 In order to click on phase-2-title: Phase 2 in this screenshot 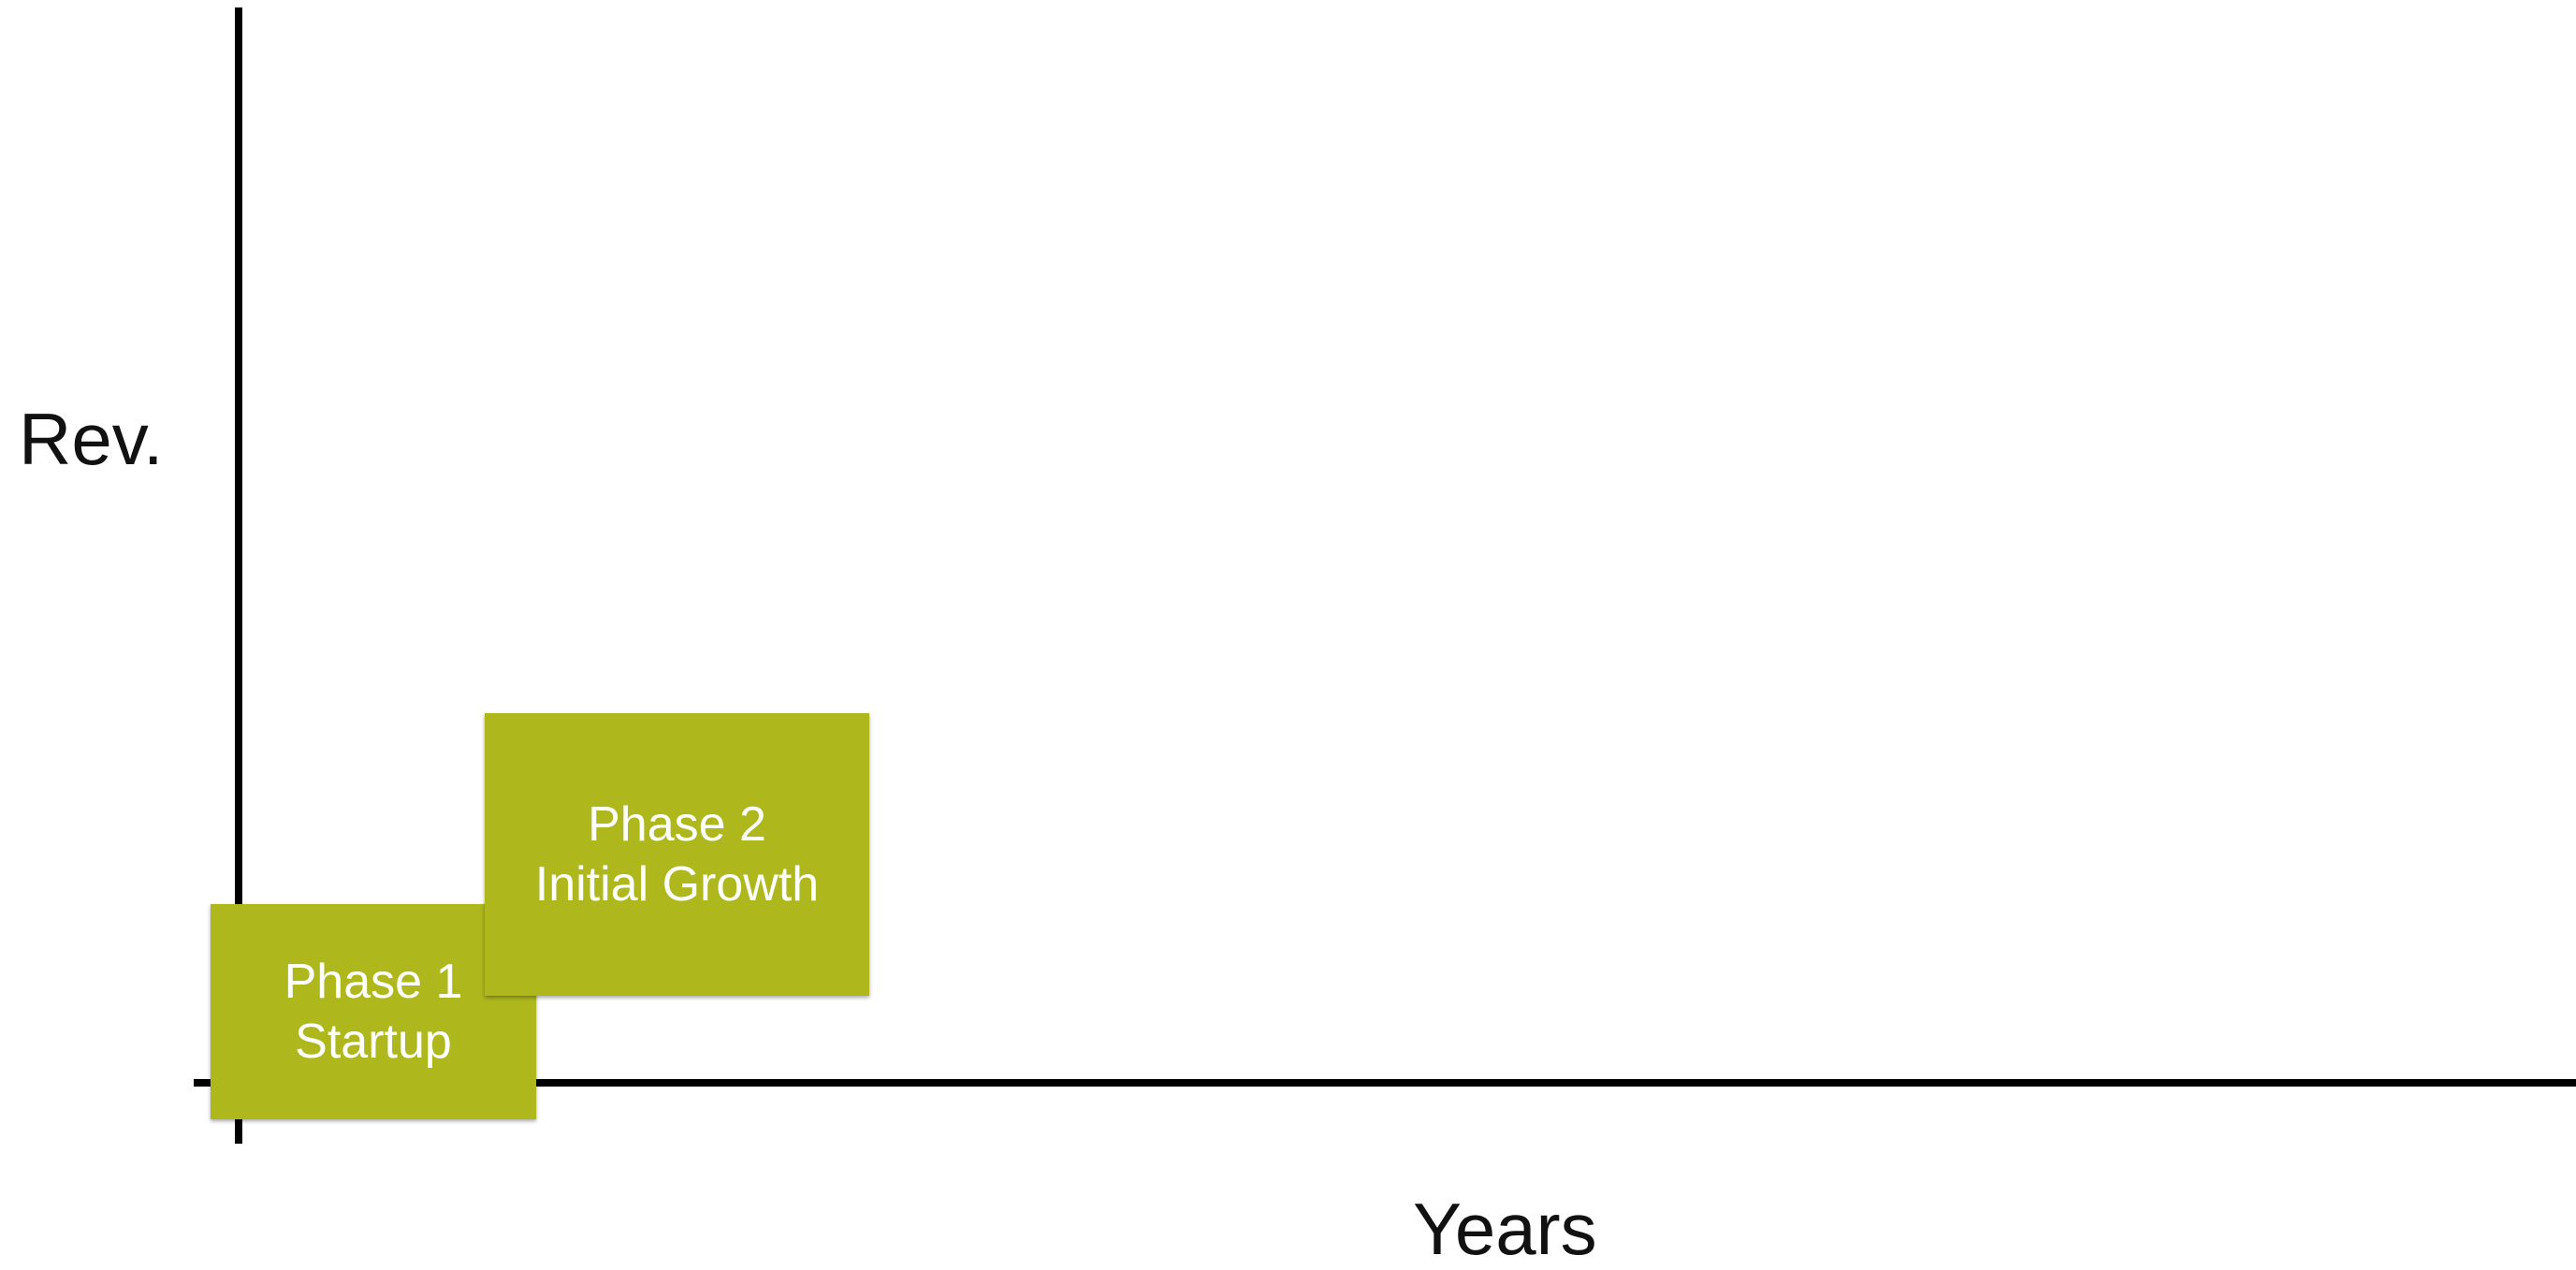, I will do `click(677, 824)`.